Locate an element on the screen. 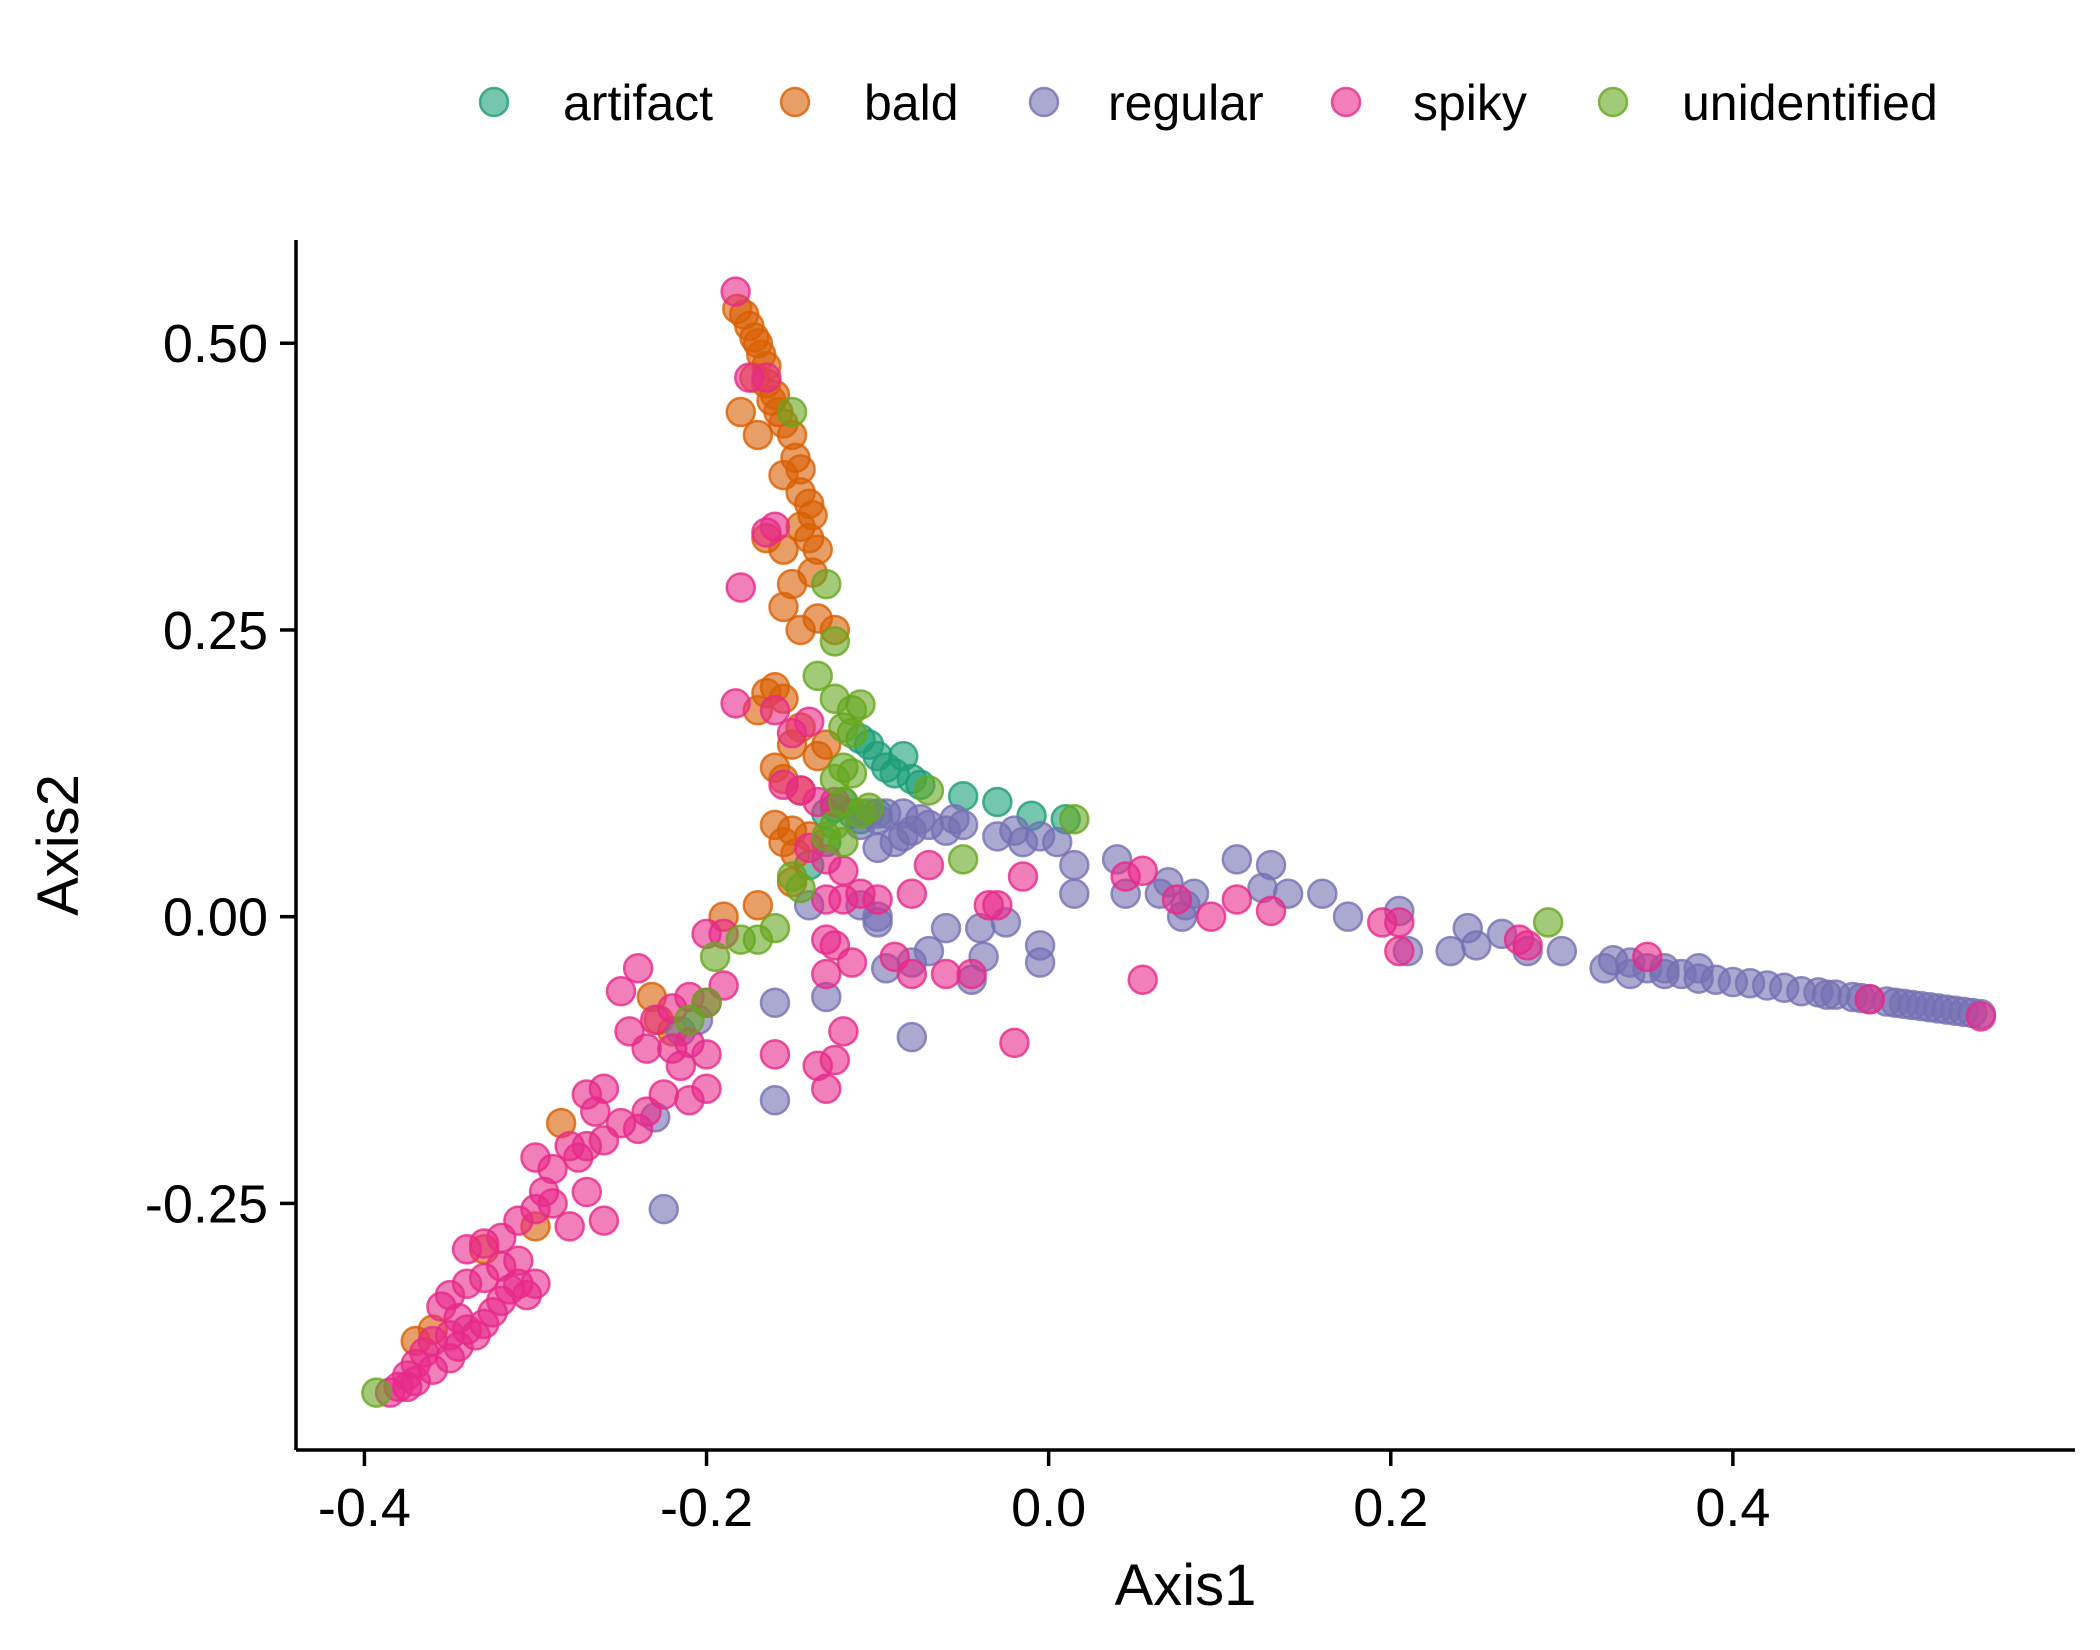 The height and width of the screenshot is (1650, 2100). series-bald is located at coordinates (625, 825).